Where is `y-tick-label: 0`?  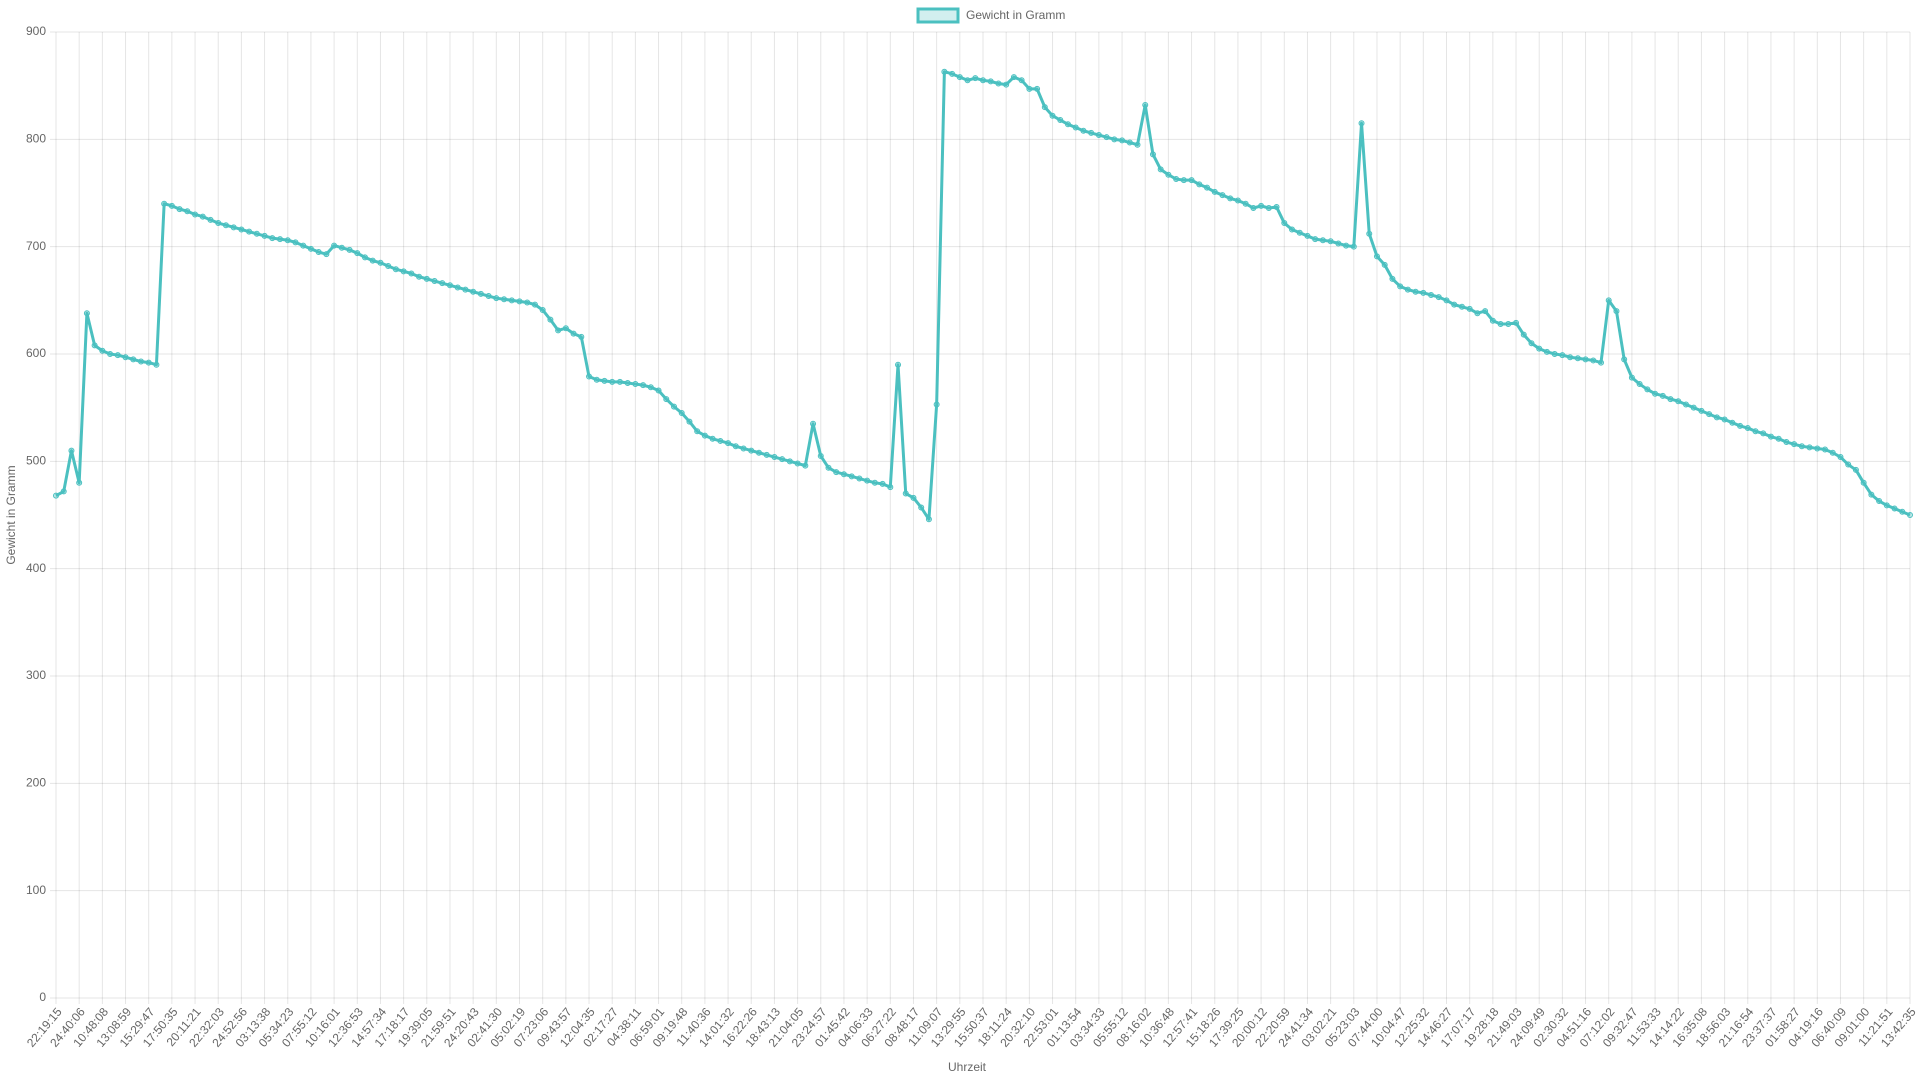
y-tick-label: 0 is located at coordinates (42, 997).